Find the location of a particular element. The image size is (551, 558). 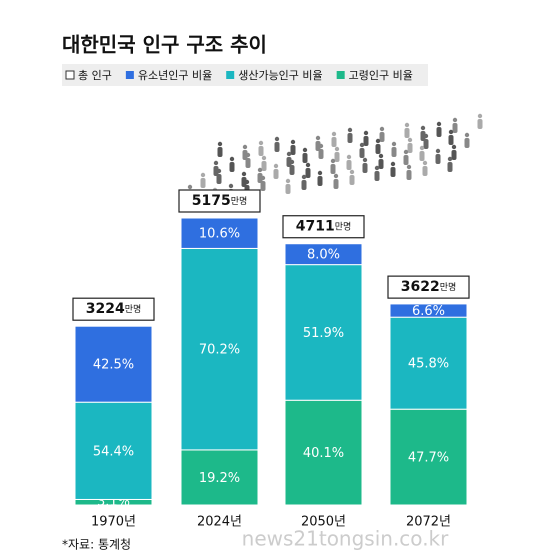

total-label: 4711만명 is located at coordinates (324, 227).